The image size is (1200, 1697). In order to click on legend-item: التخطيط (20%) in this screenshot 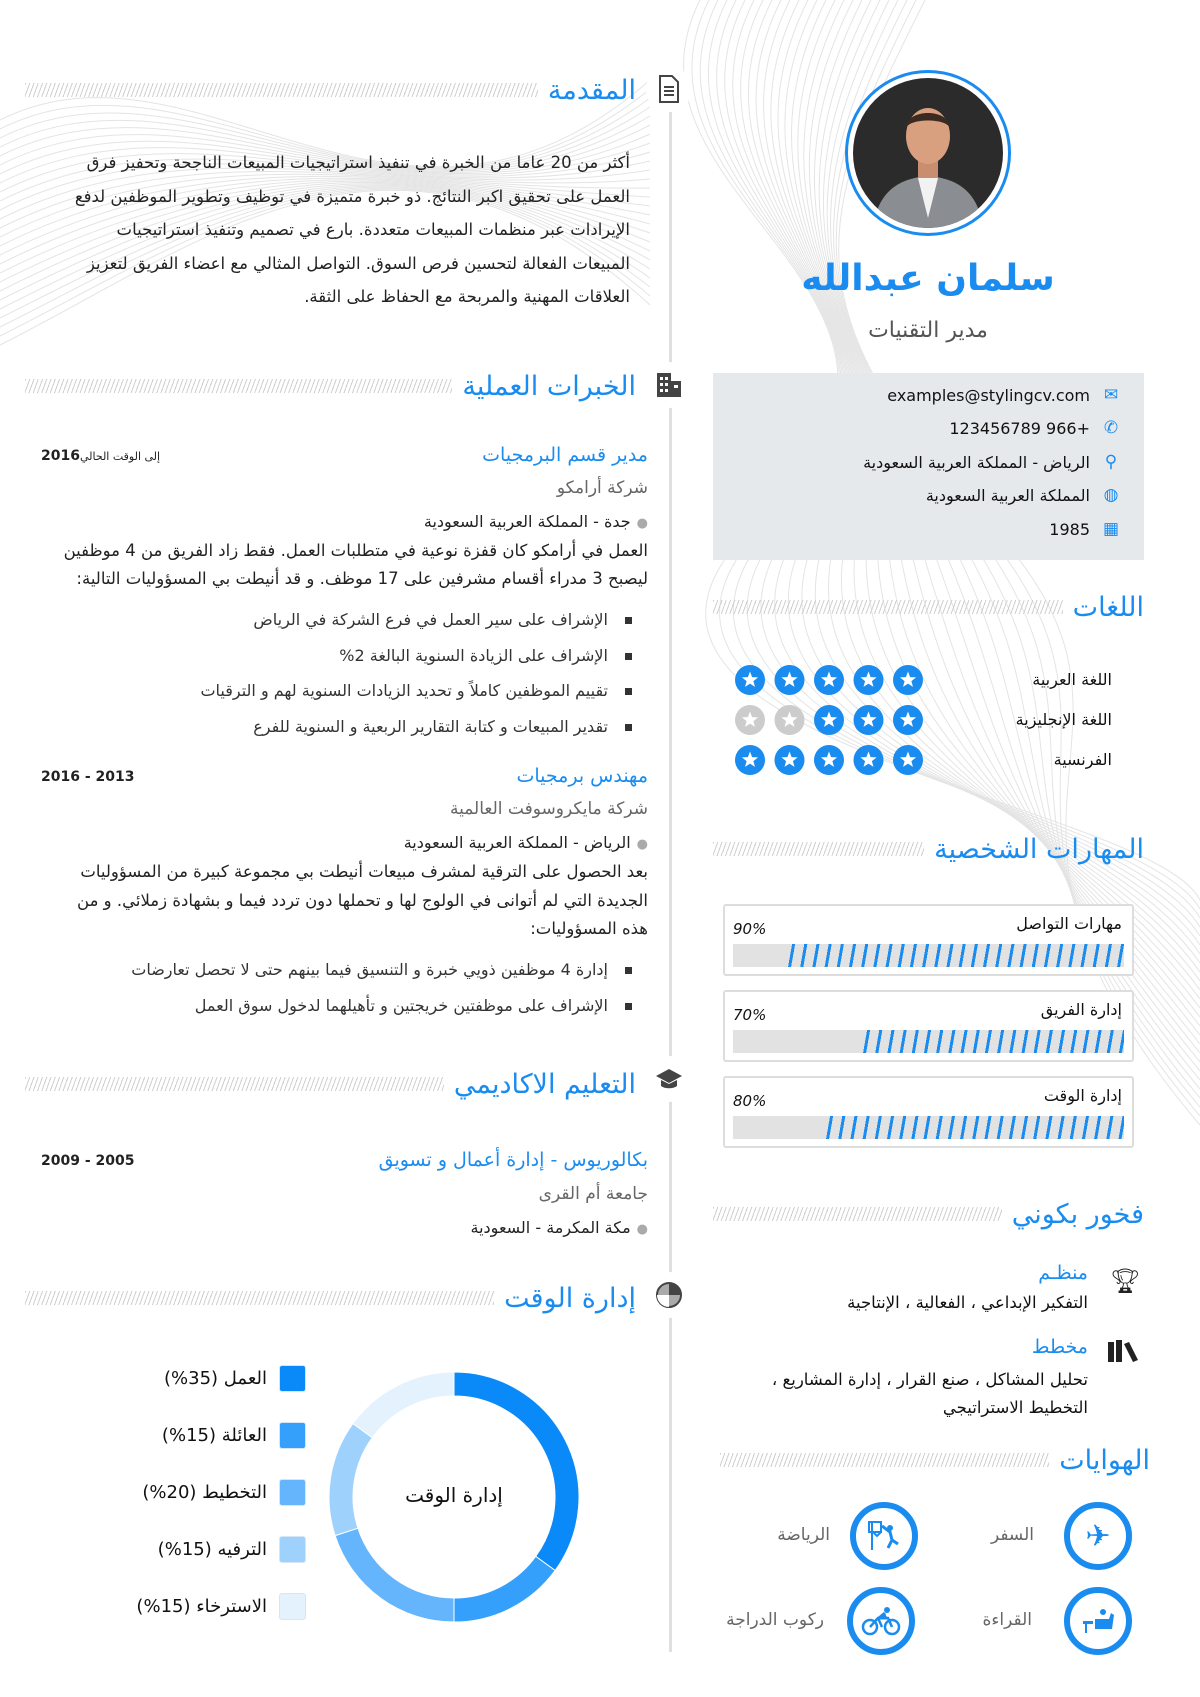, I will do `click(224, 1492)`.